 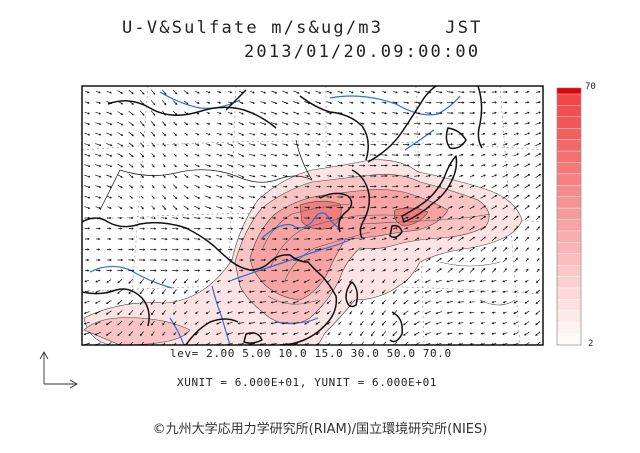 I want to click on coast-hainan, so click(x=253, y=338).